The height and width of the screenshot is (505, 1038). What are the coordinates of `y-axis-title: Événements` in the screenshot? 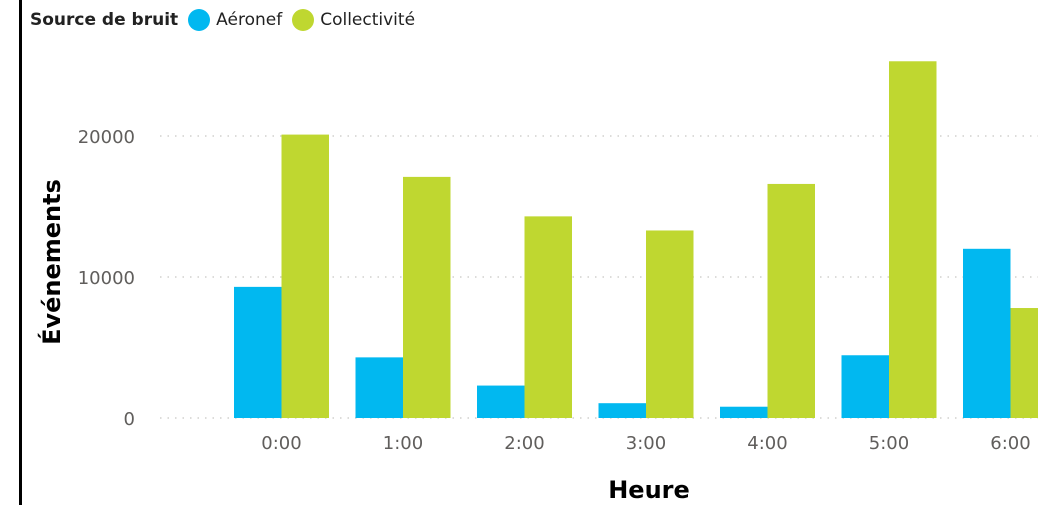 It's located at (51, 262).